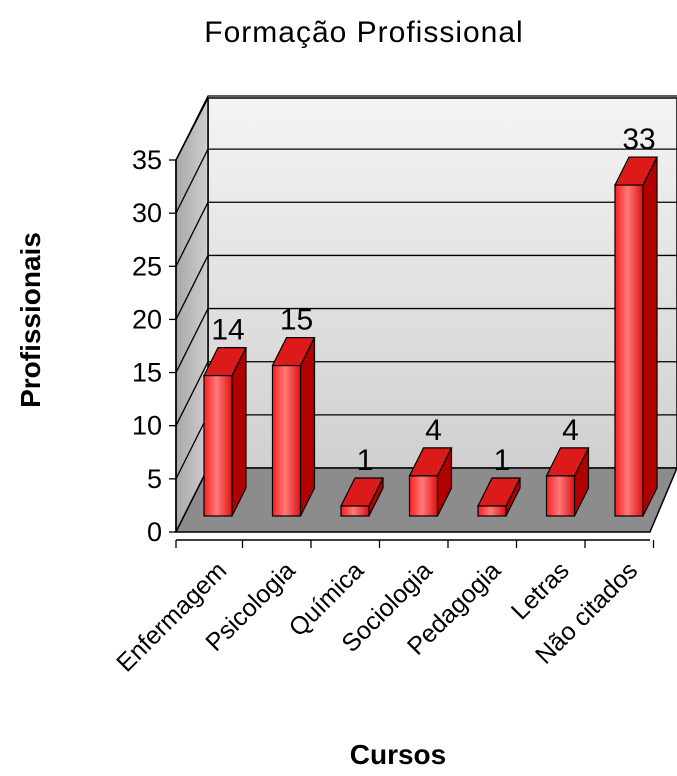  Describe the element at coordinates (147, 266) in the screenshot. I see `y-tick-label: 25` at that location.